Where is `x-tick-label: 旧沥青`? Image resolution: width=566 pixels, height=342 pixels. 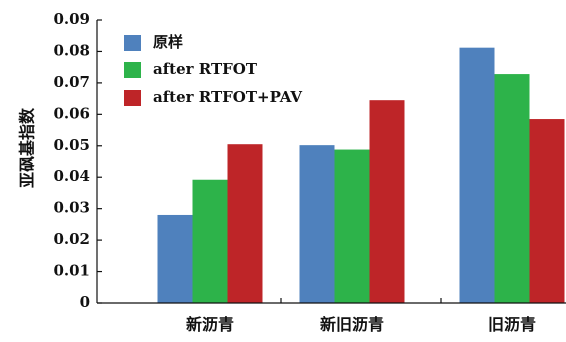 x-tick-label: 旧沥青 is located at coordinates (512, 324).